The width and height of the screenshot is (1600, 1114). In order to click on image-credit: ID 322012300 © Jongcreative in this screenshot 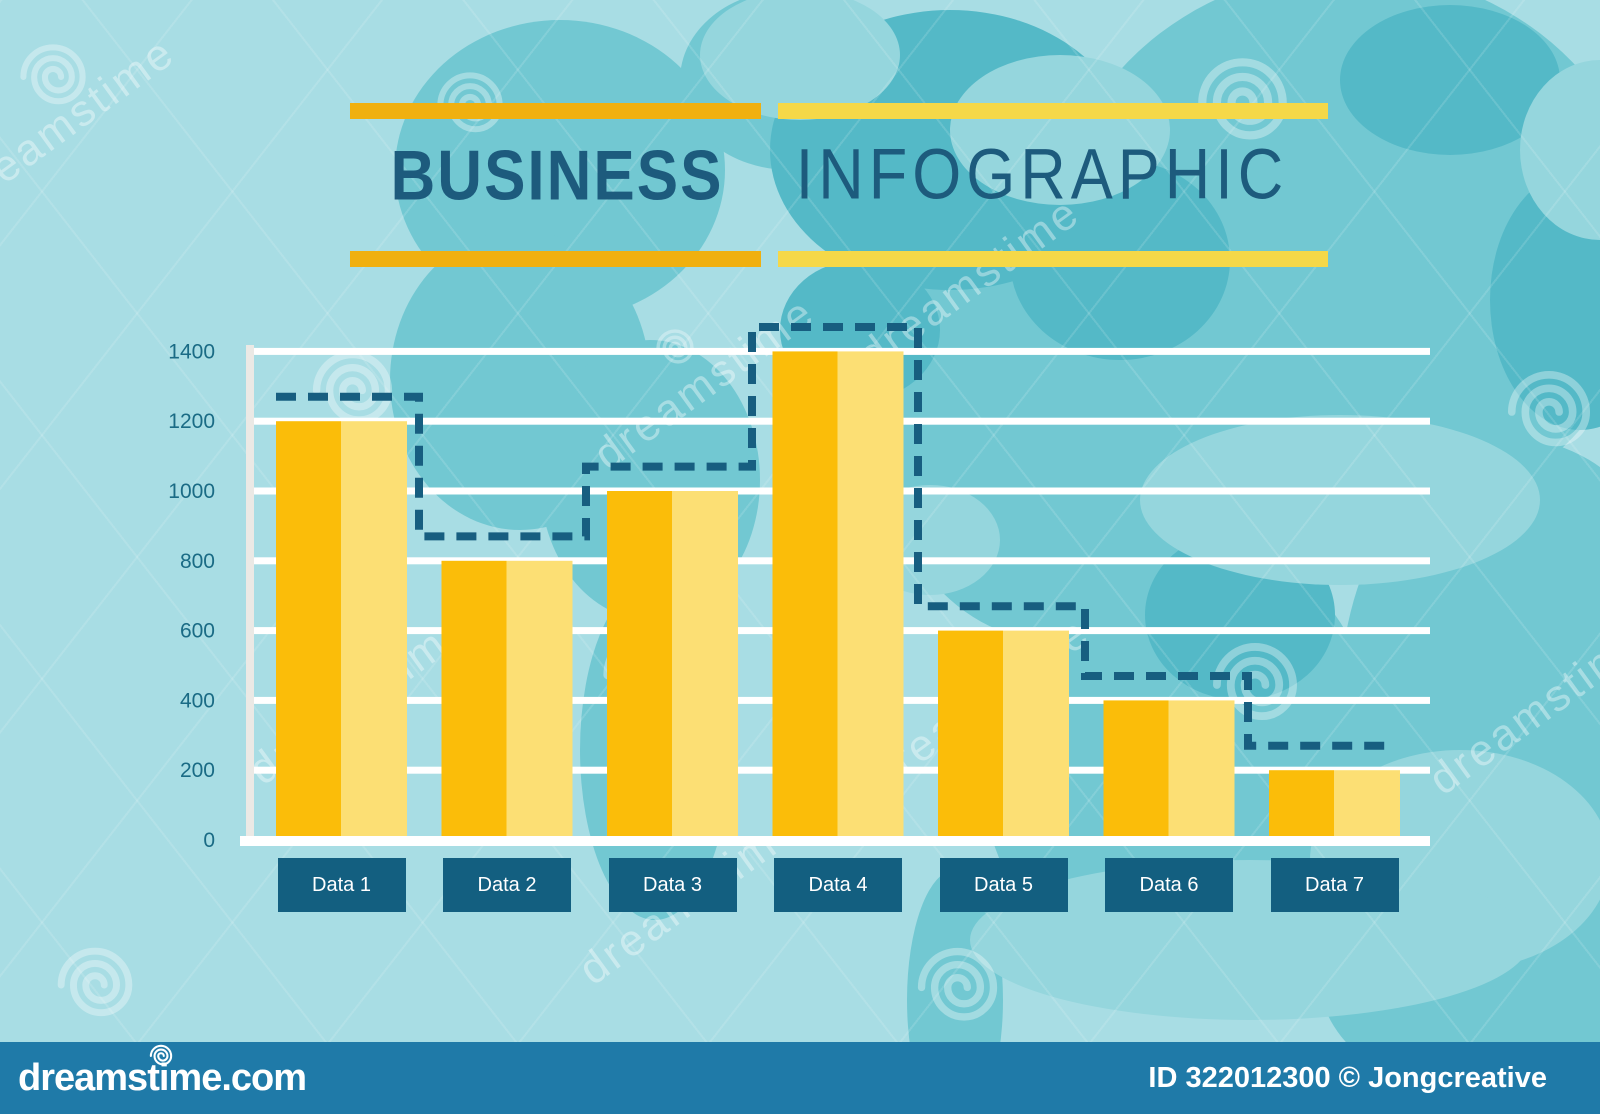, I will do `click(1347, 1077)`.